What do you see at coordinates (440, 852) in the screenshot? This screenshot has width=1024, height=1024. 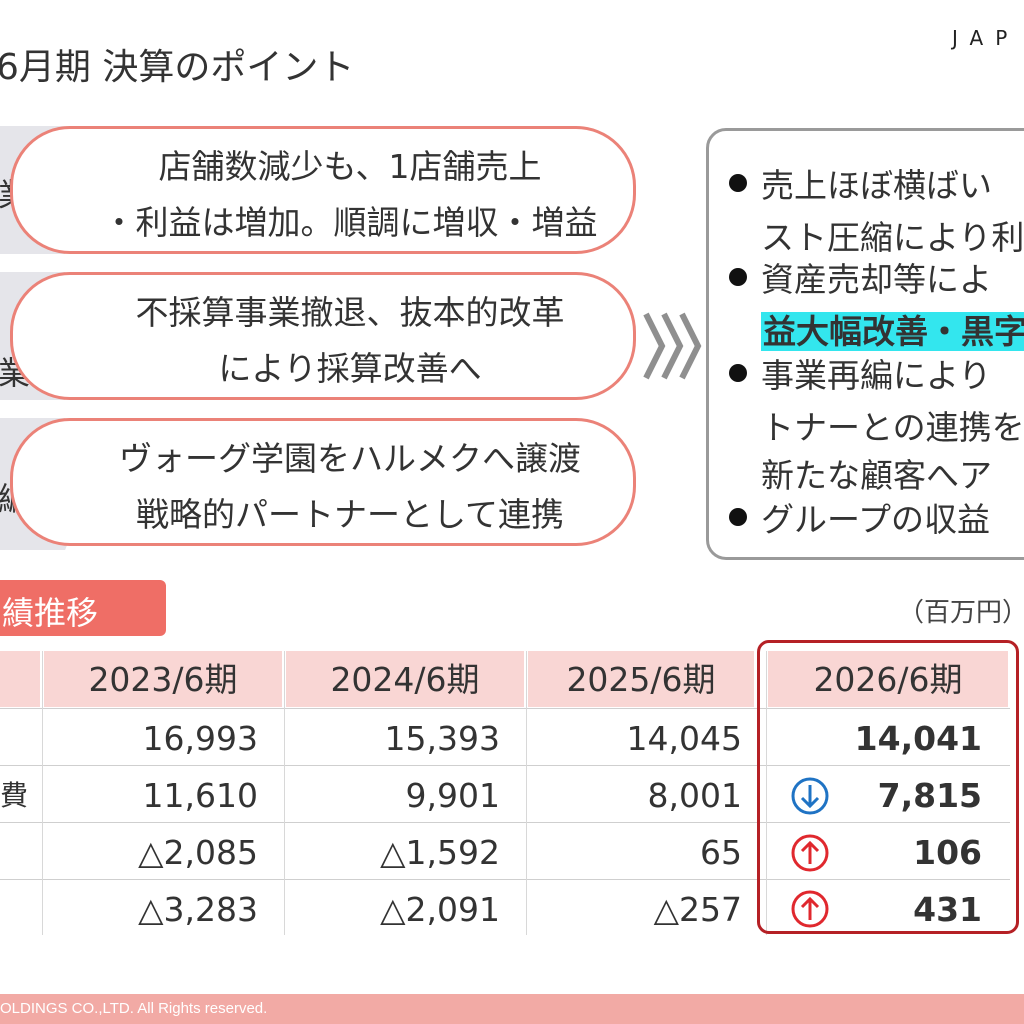 I see `table-cell: △1,592` at bounding box center [440, 852].